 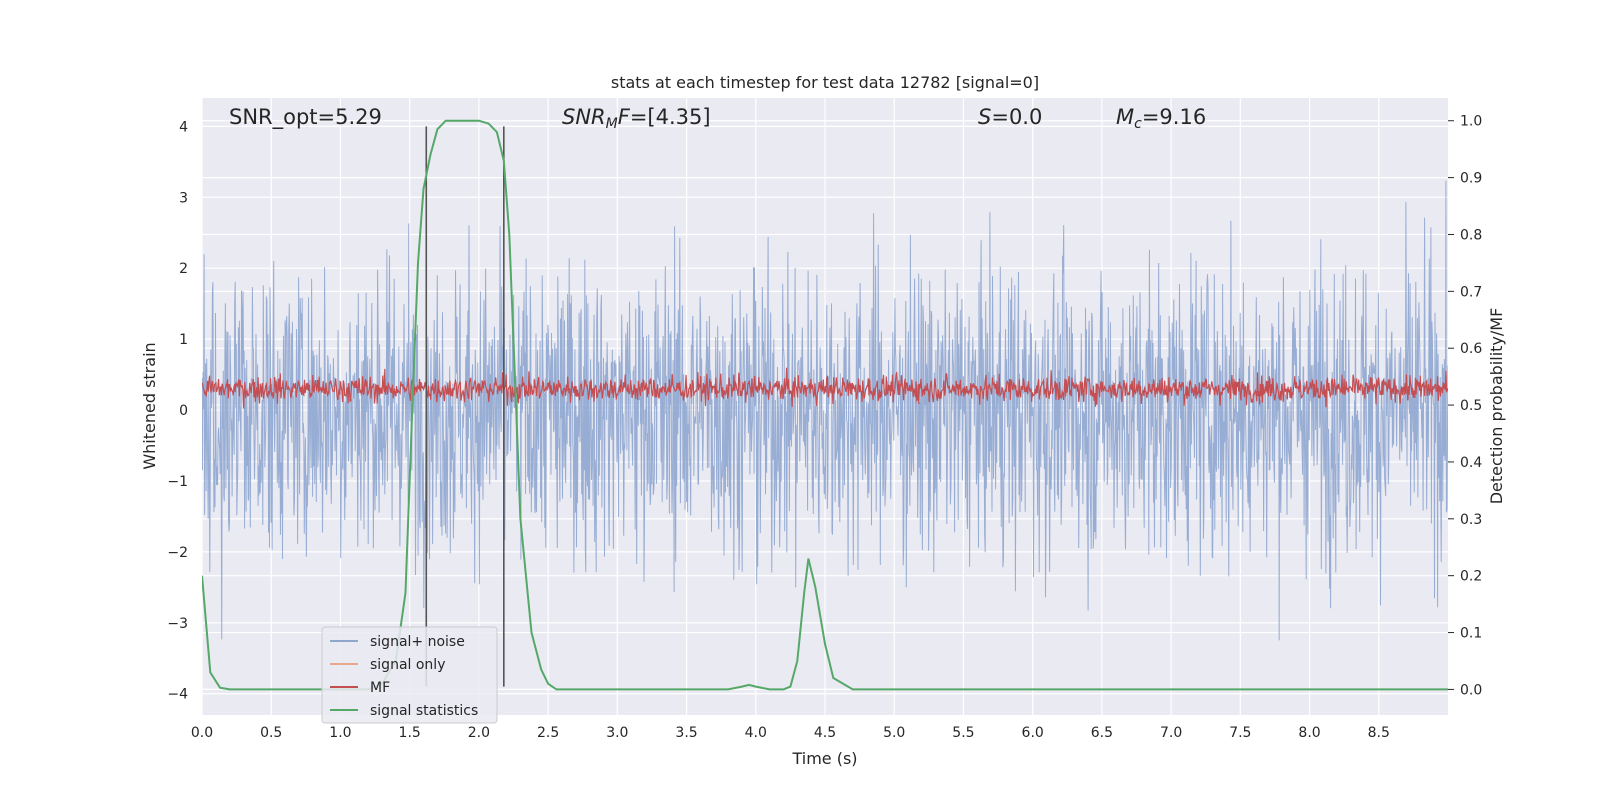 What do you see at coordinates (340, 733) in the screenshot?
I see `x-tick-label: 1.0` at bounding box center [340, 733].